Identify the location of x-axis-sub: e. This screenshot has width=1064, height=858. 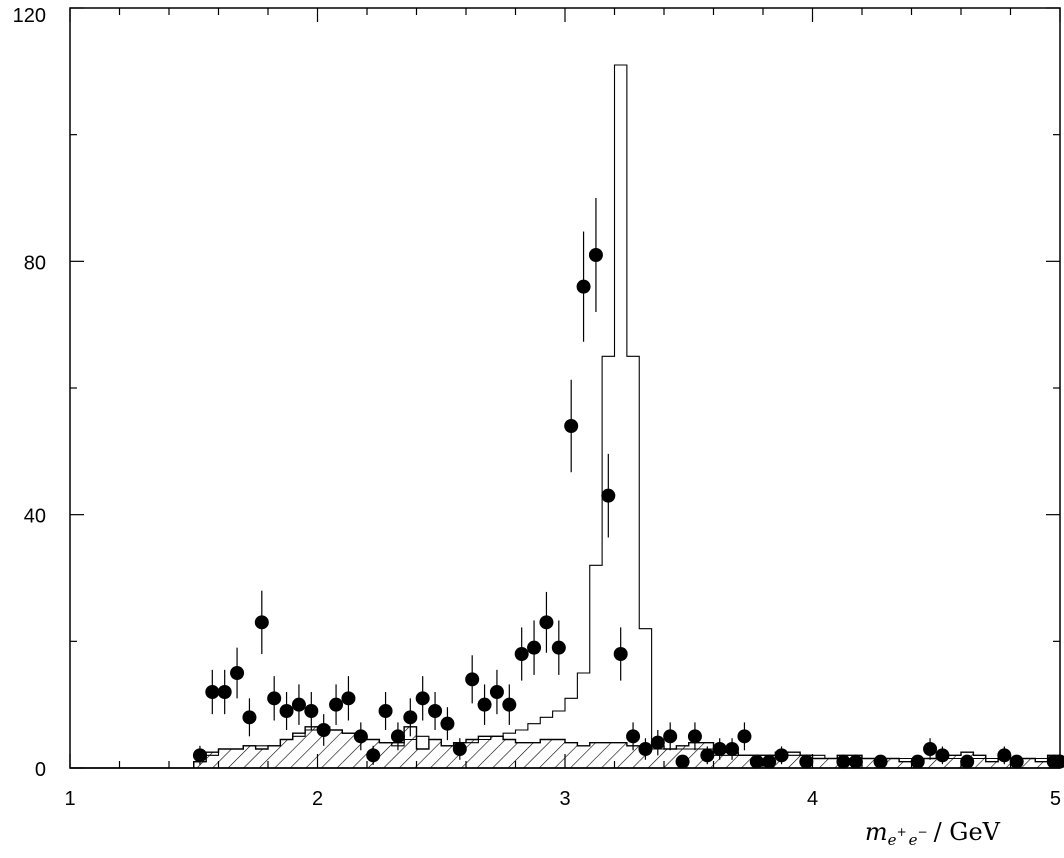
(892, 840).